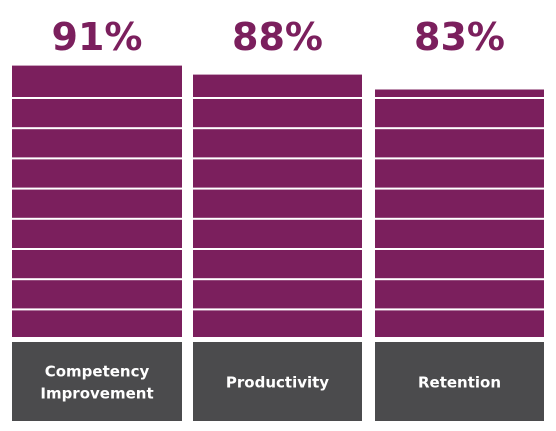  Describe the element at coordinates (97, 372) in the screenshot. I see `category-label-line: Competency` at that location.